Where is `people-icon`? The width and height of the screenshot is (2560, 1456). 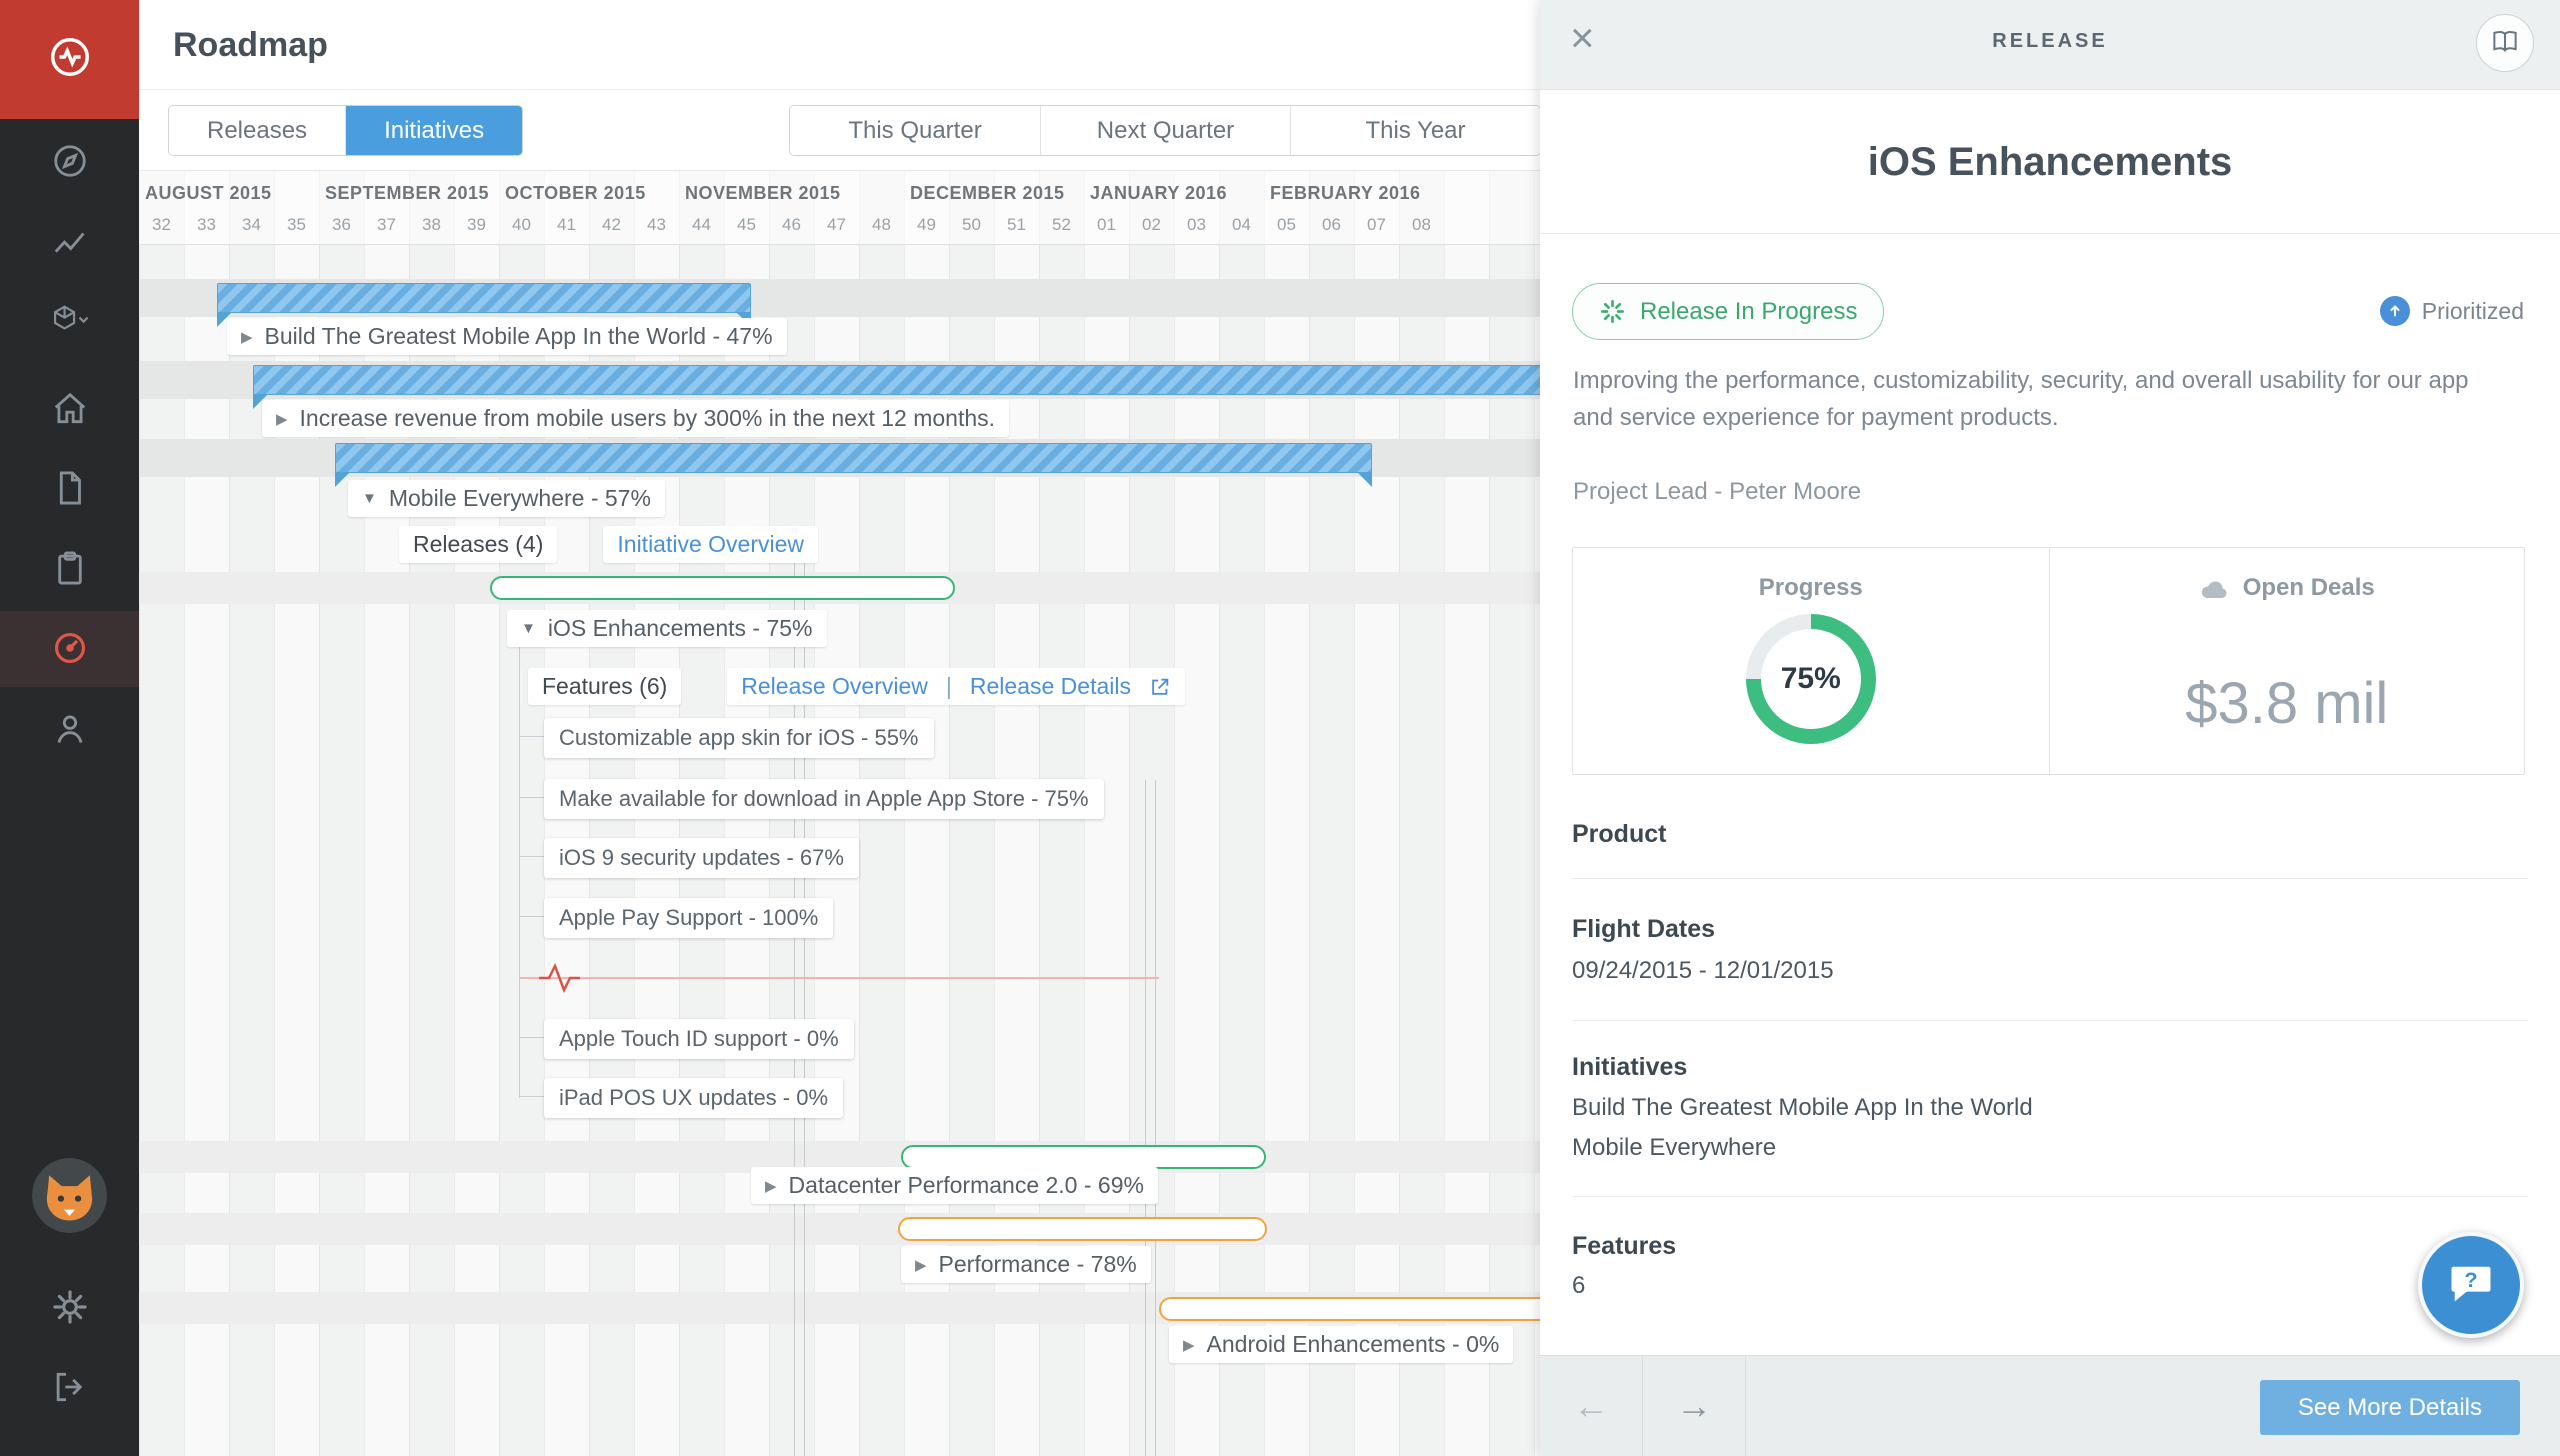
people-icon is located at coordinates (70, 729).